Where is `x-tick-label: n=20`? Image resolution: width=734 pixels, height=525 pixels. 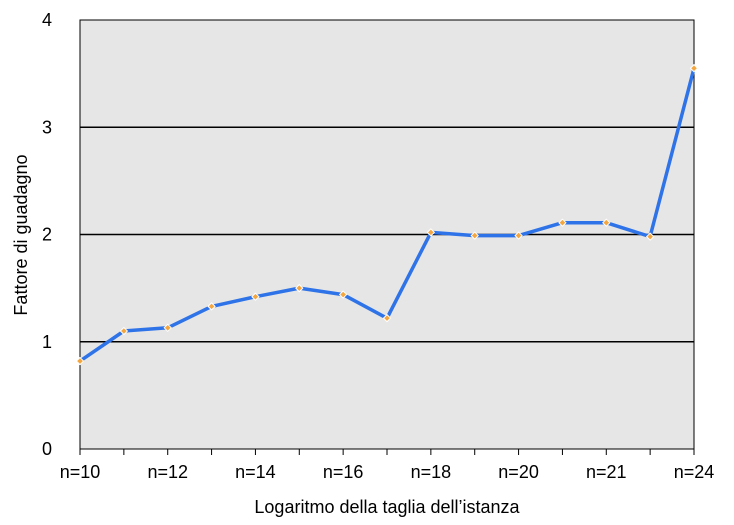 x-tick-label: n=20 is located at coordinates (518, 472).